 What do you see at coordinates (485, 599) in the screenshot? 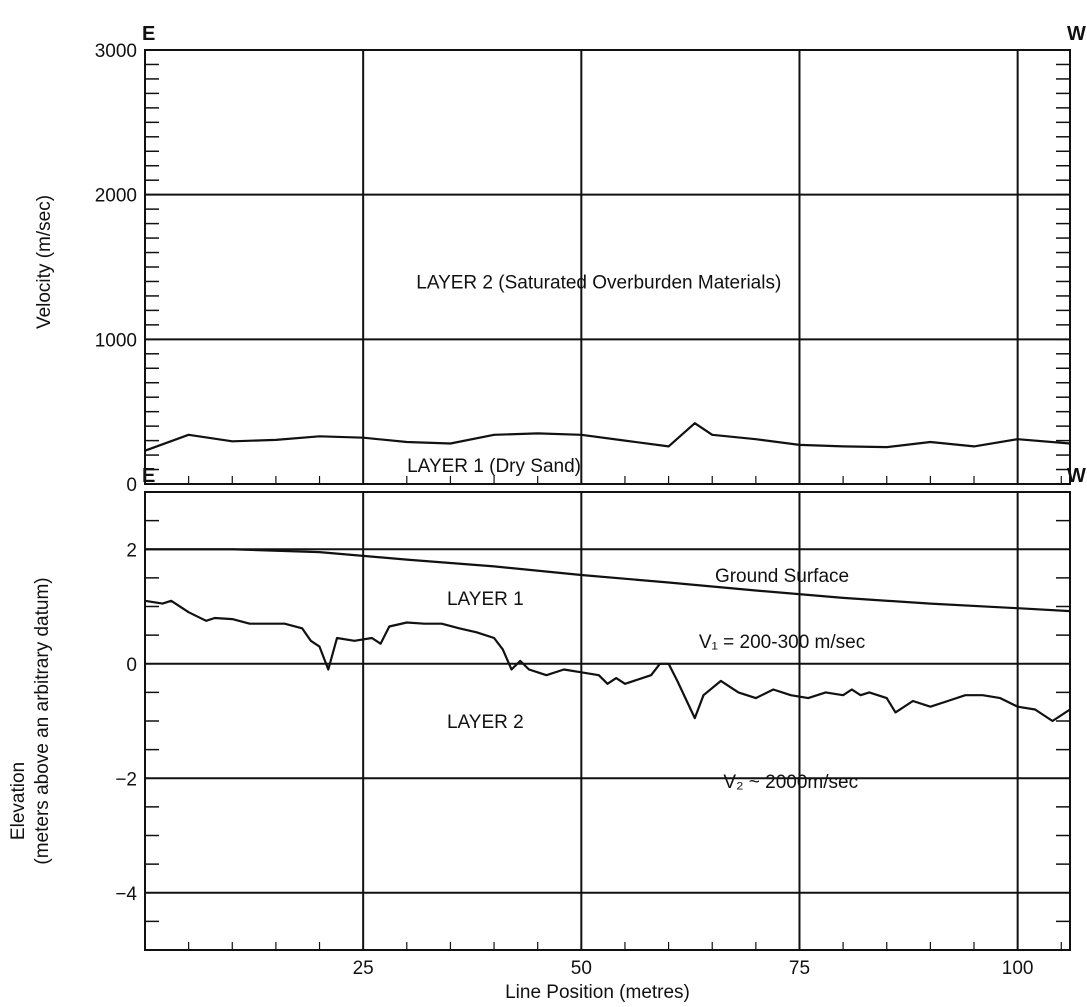
I see `annotation-label: LAYER 1` at bounding box center [485, 599].